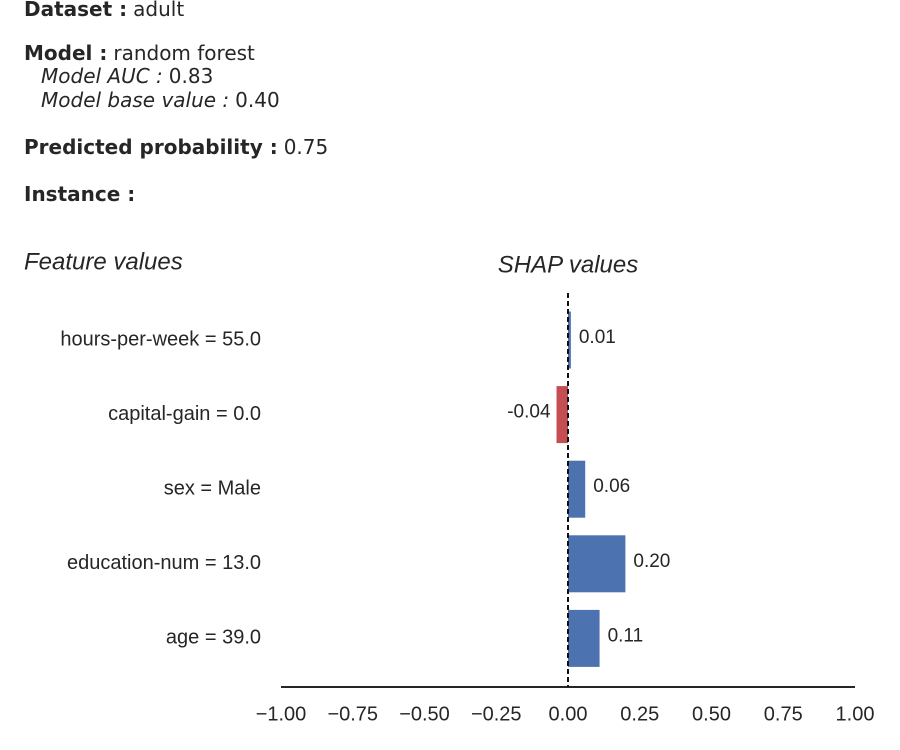 The height and width of the screenshot is (750, 900). What do you see at coordinates (711, 714) in the screenshot?
I see `x-tick-label: 0.50` at bounding box center [711, 714].